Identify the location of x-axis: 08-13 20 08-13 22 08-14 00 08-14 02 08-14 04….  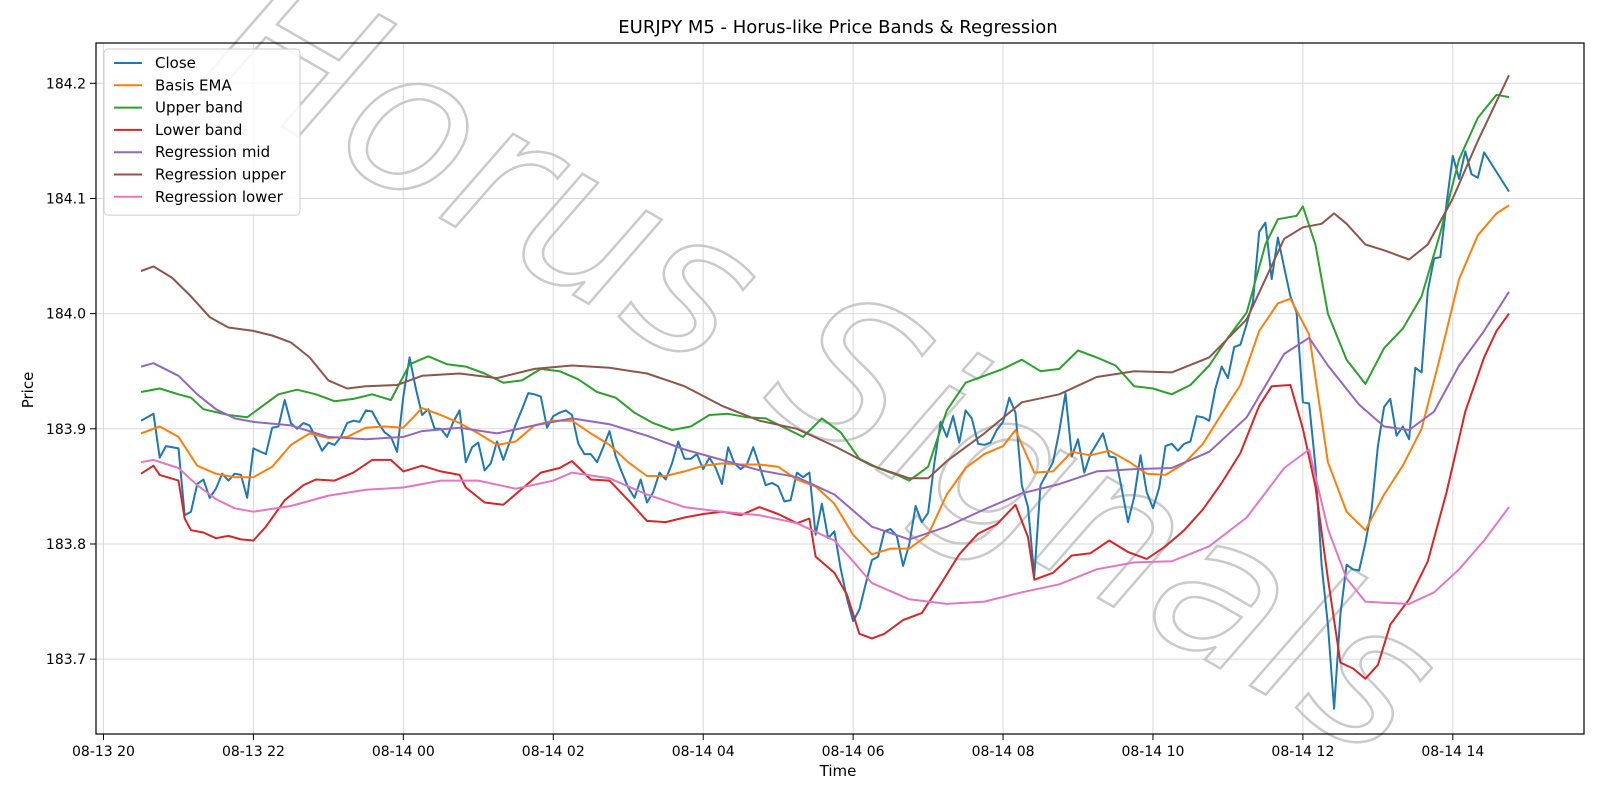
(778, 747).